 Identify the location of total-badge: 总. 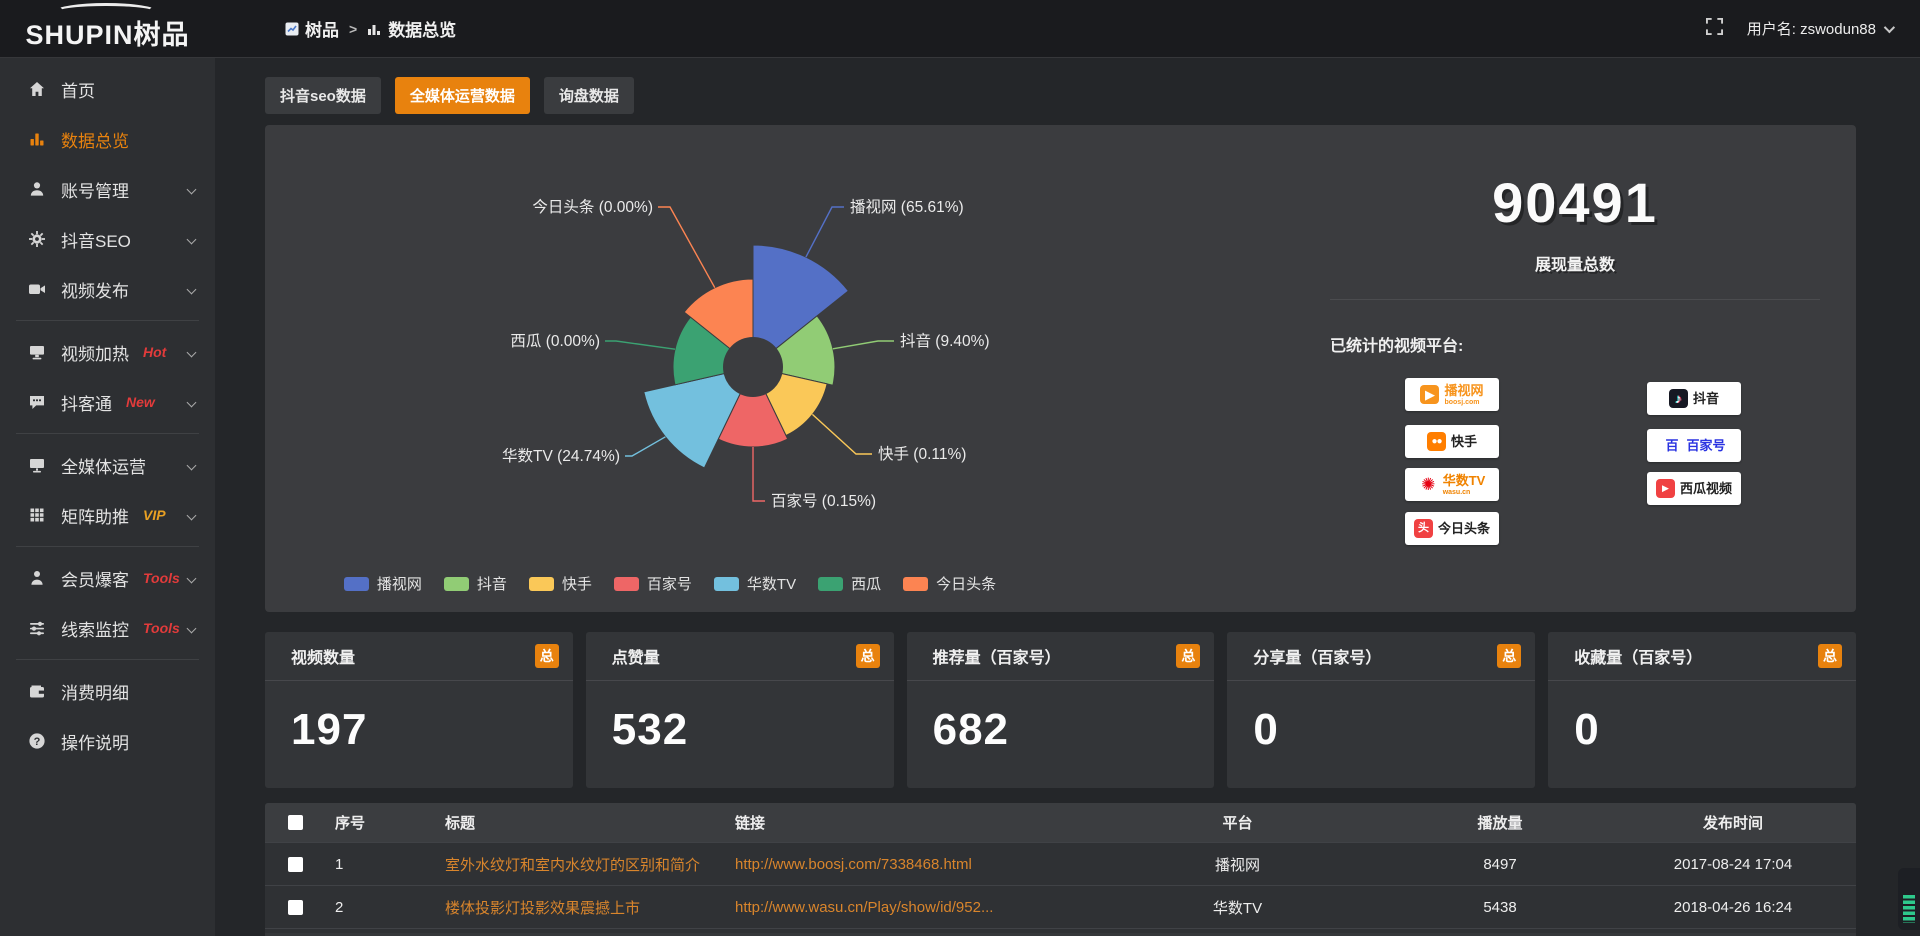
(867, 656).